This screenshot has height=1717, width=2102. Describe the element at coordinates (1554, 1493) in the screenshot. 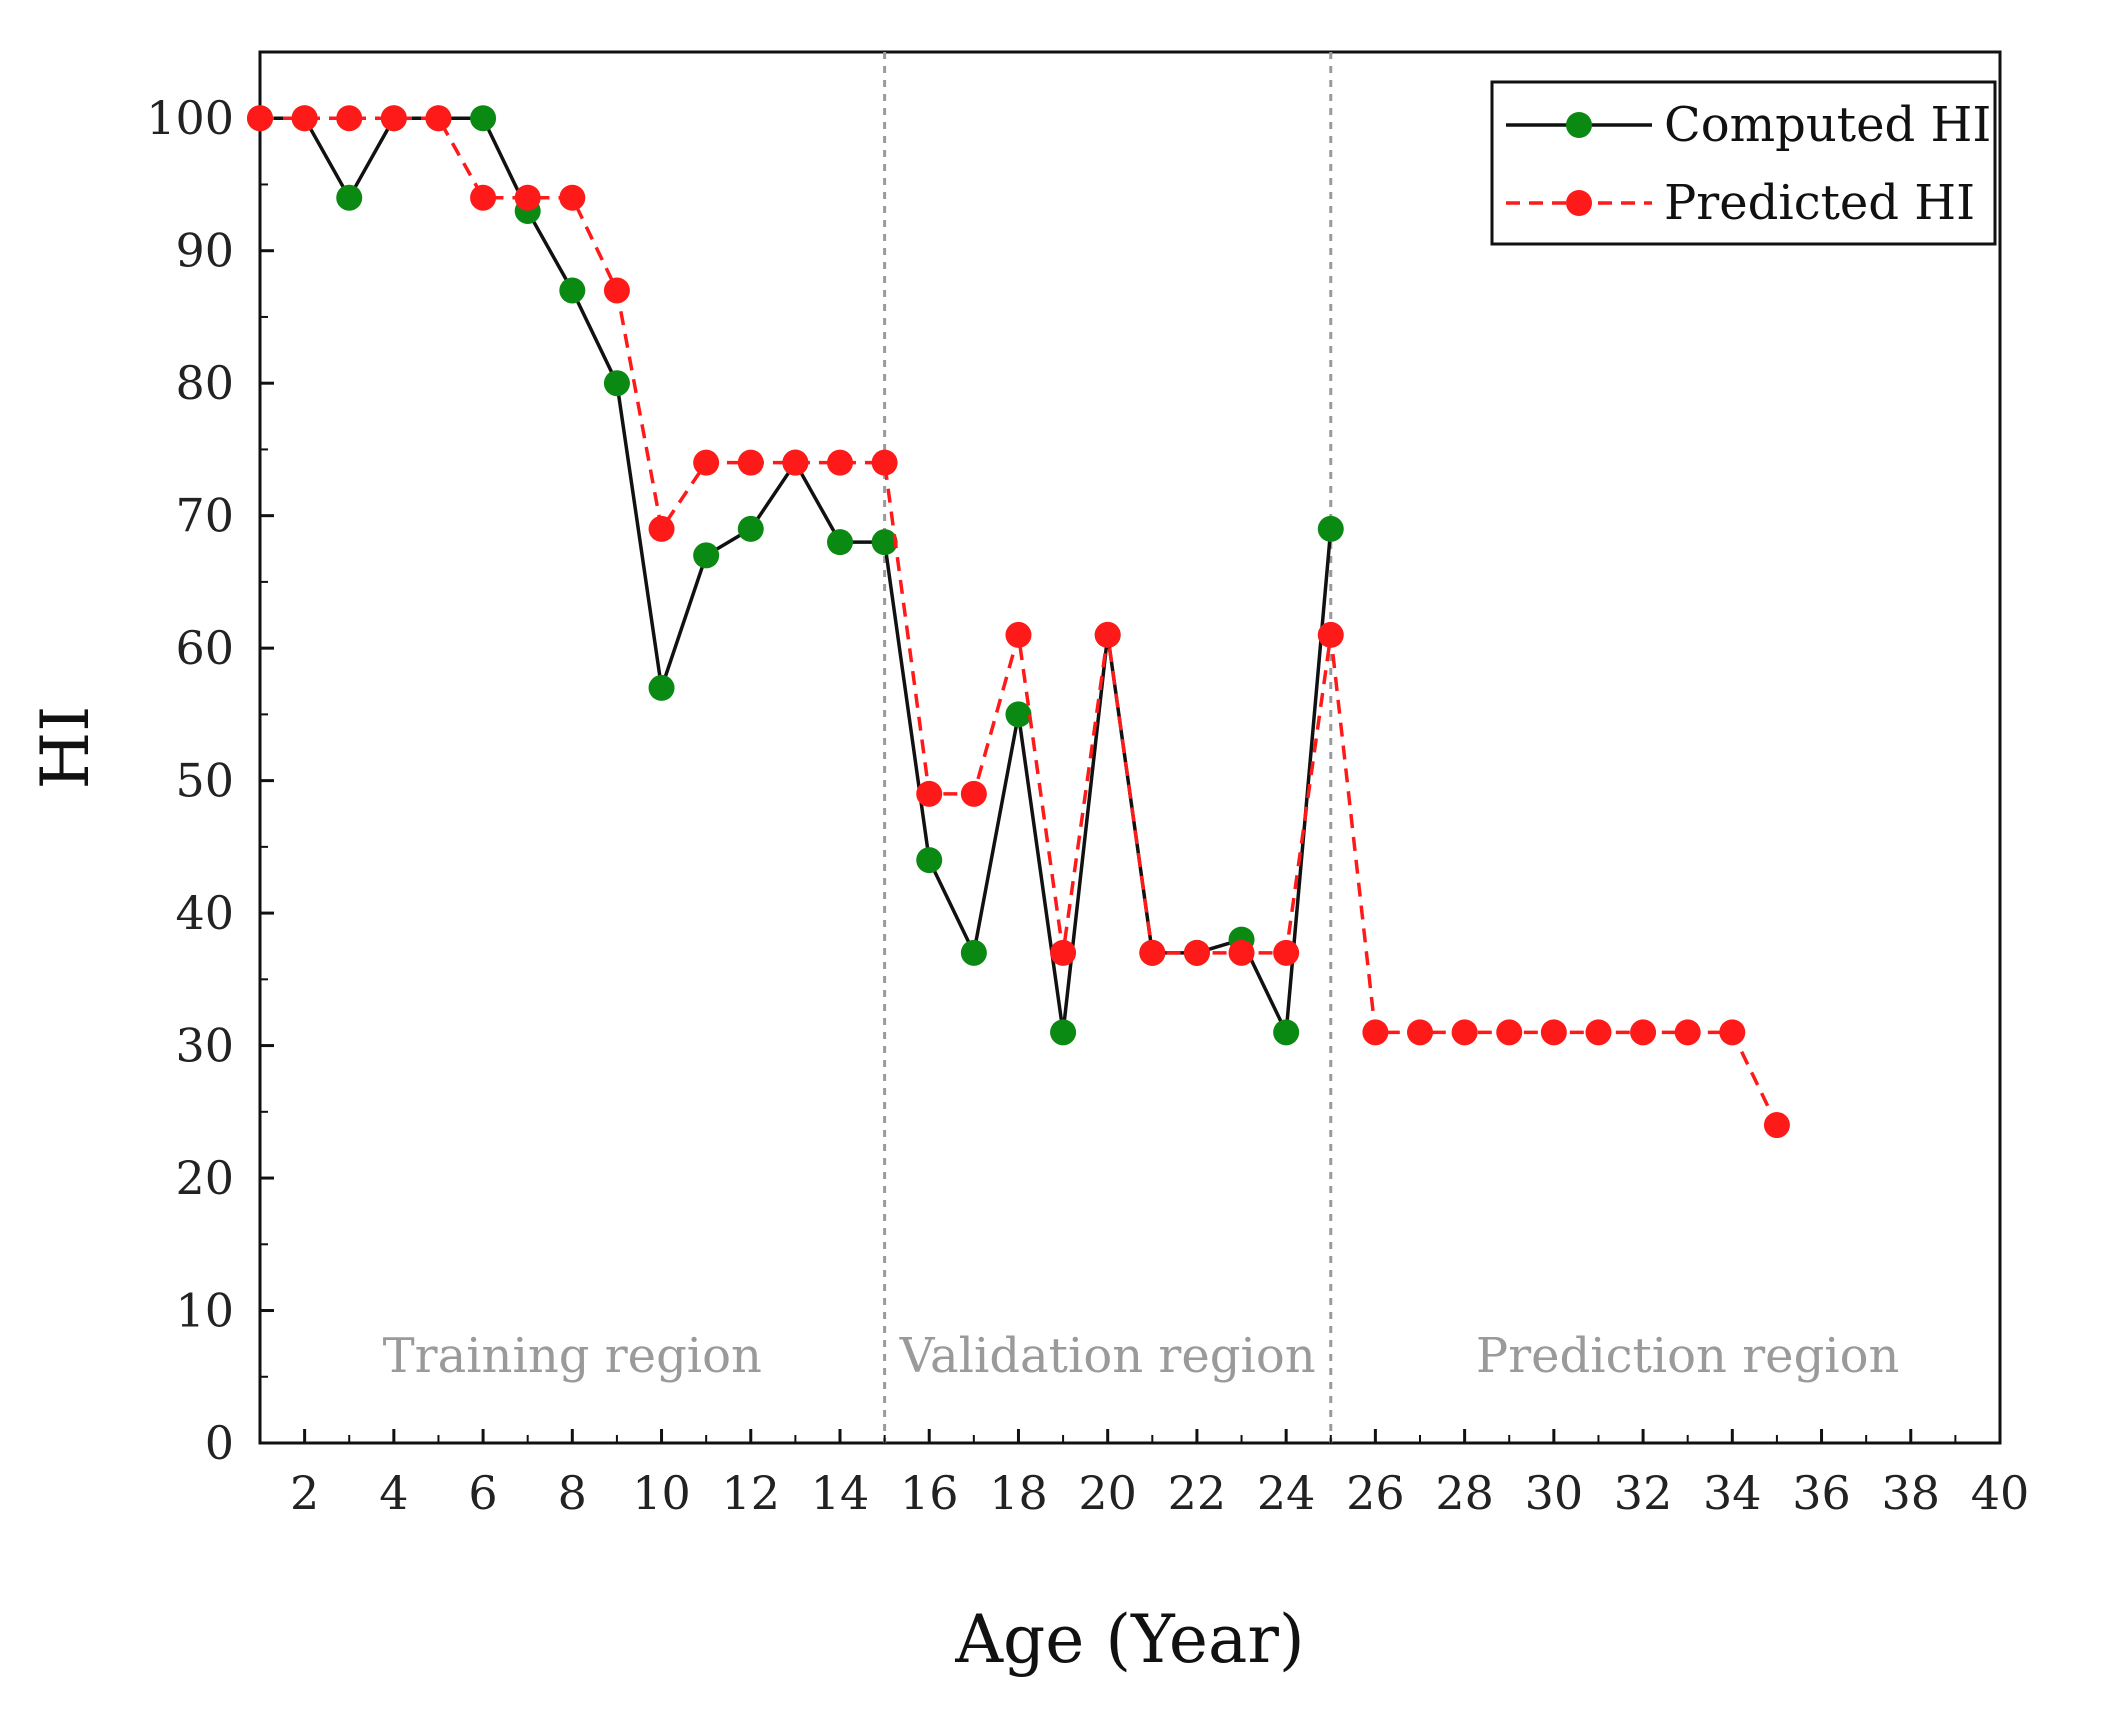

I see `x-tick-label: 30` at that location.